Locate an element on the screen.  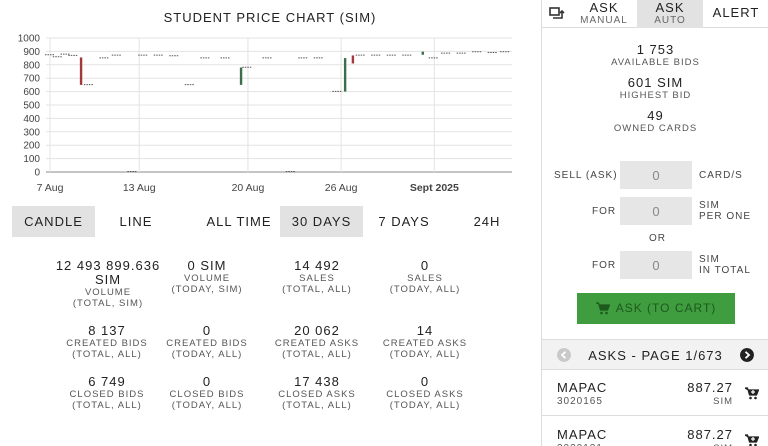
y-tick-label: 200 is located at coordinates (31, 146).